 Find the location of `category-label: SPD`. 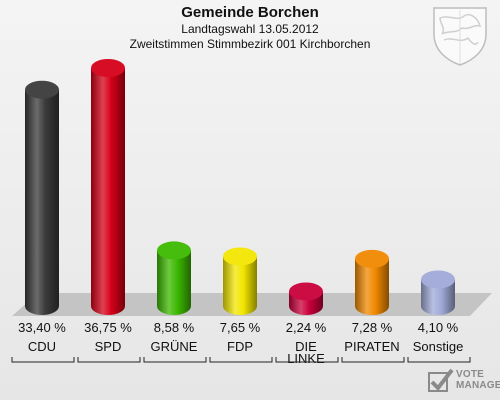

category-label: SPD is located at coordinates (108, 346).